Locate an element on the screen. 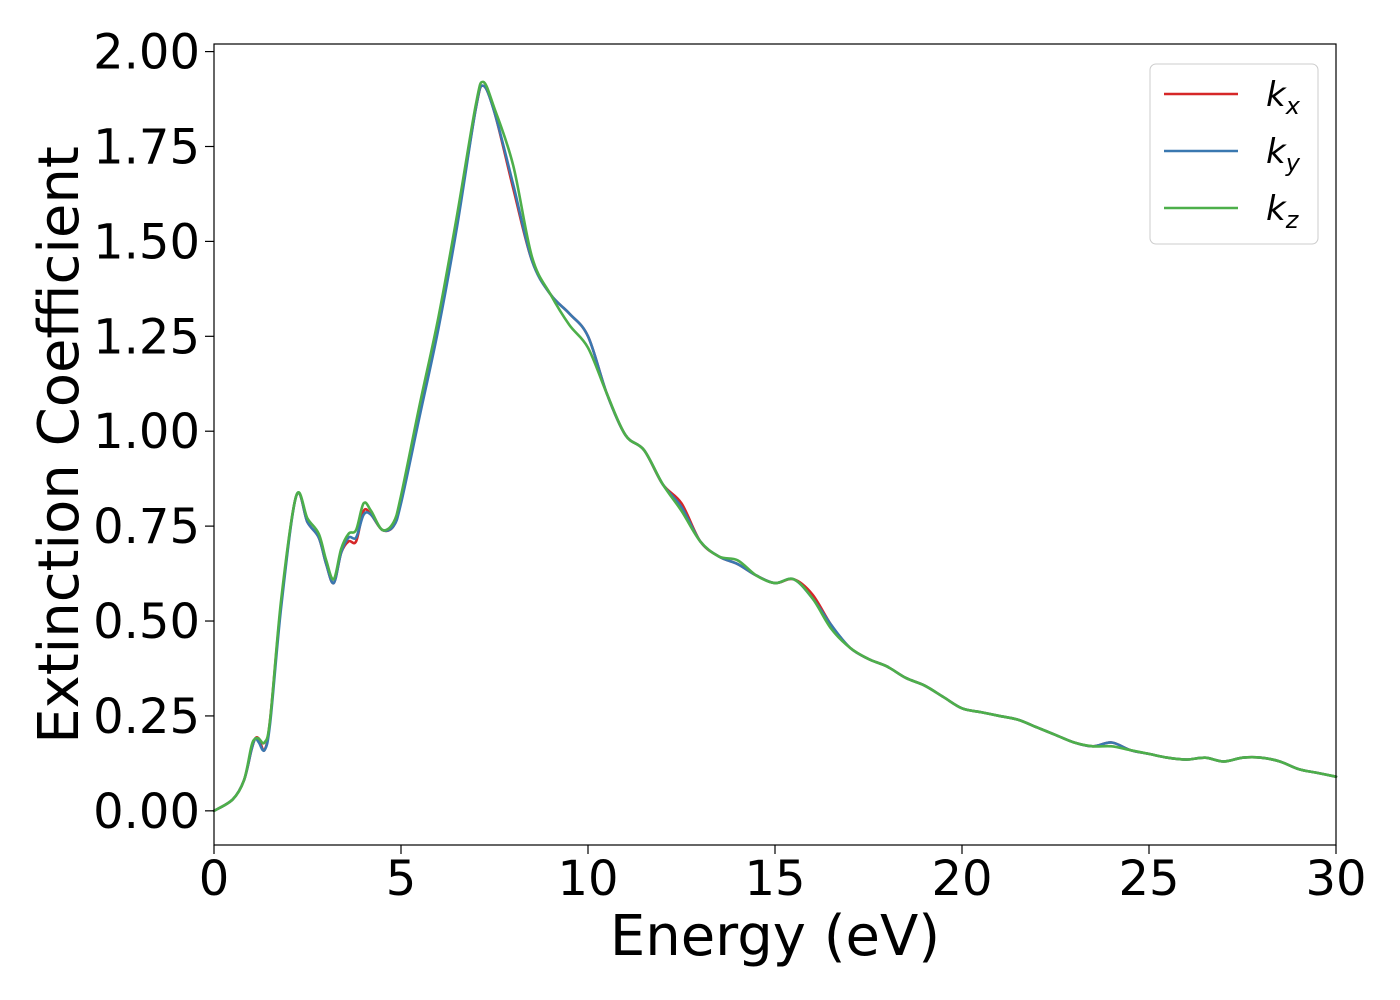 This screenshot has width=1400, height=1000. legend-label-ky: ky is located at coordinates (1283, 154).